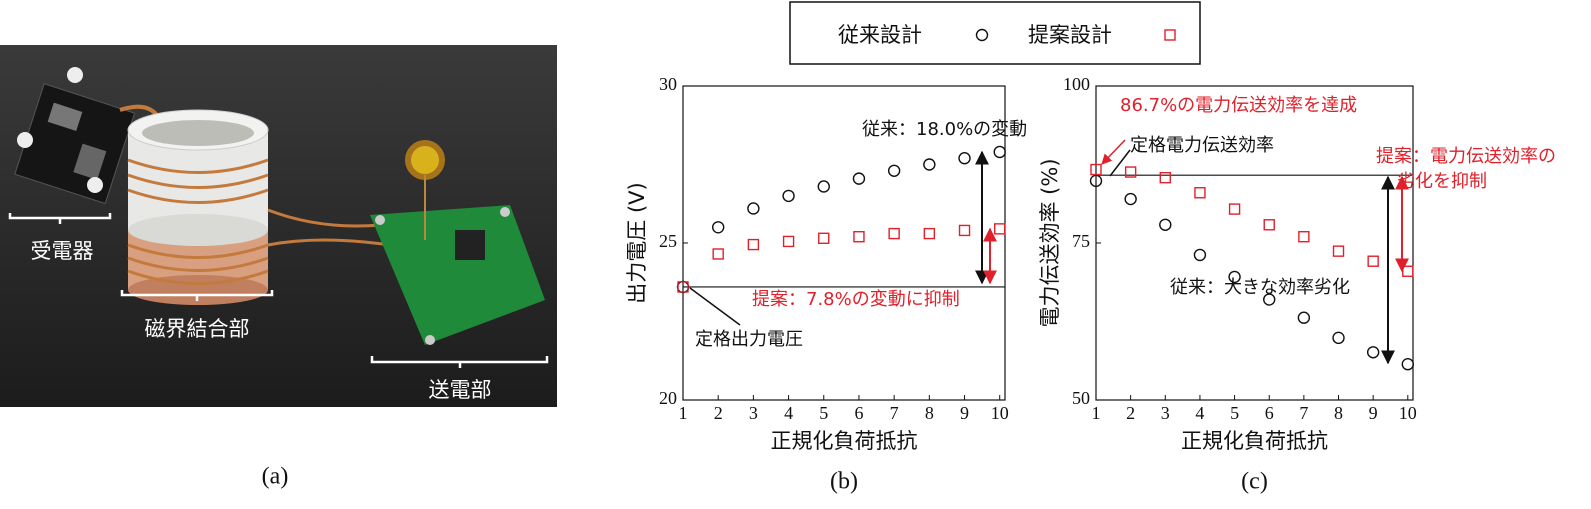 Image resolution: width=1591 pixels, height=509 pixels. What do you see at coordinates (197, 329) in the screenshot?
I see `photo-label: 磁界結合部` at bounding box center [197, 329].